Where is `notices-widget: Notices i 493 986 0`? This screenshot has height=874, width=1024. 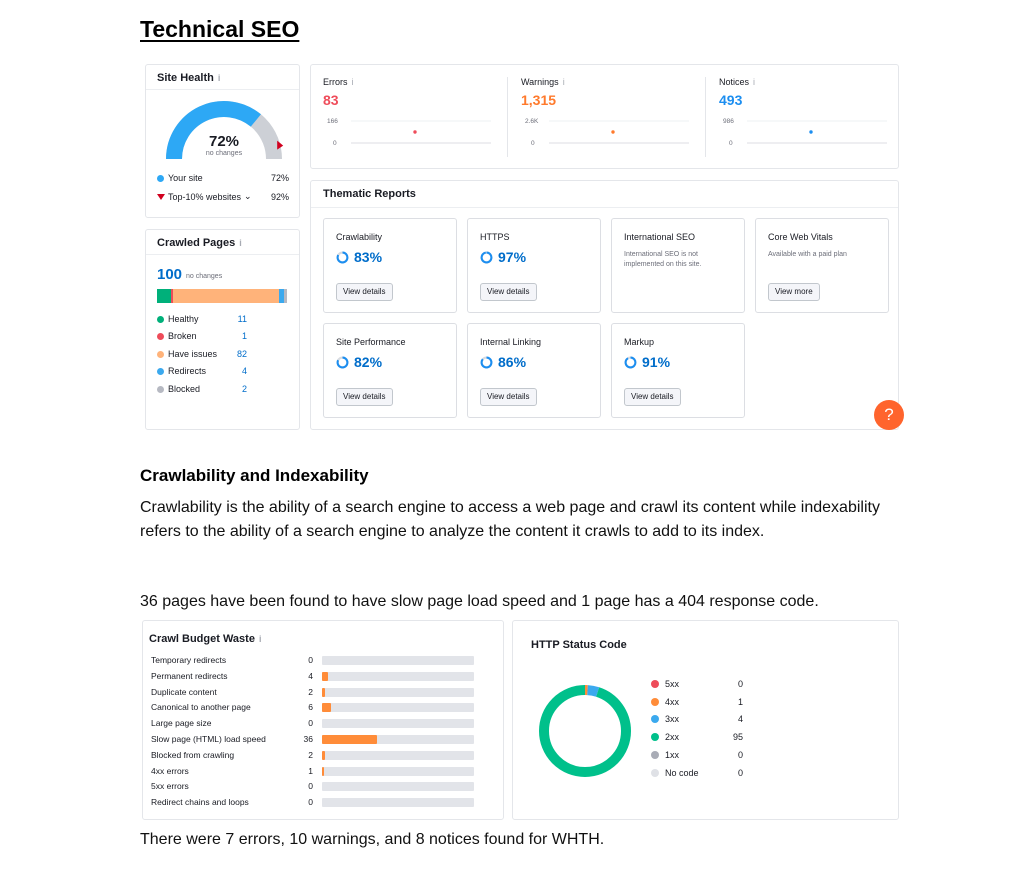
notices-widget: Notices i 493 986 0 is located at coordinates (803, 116).